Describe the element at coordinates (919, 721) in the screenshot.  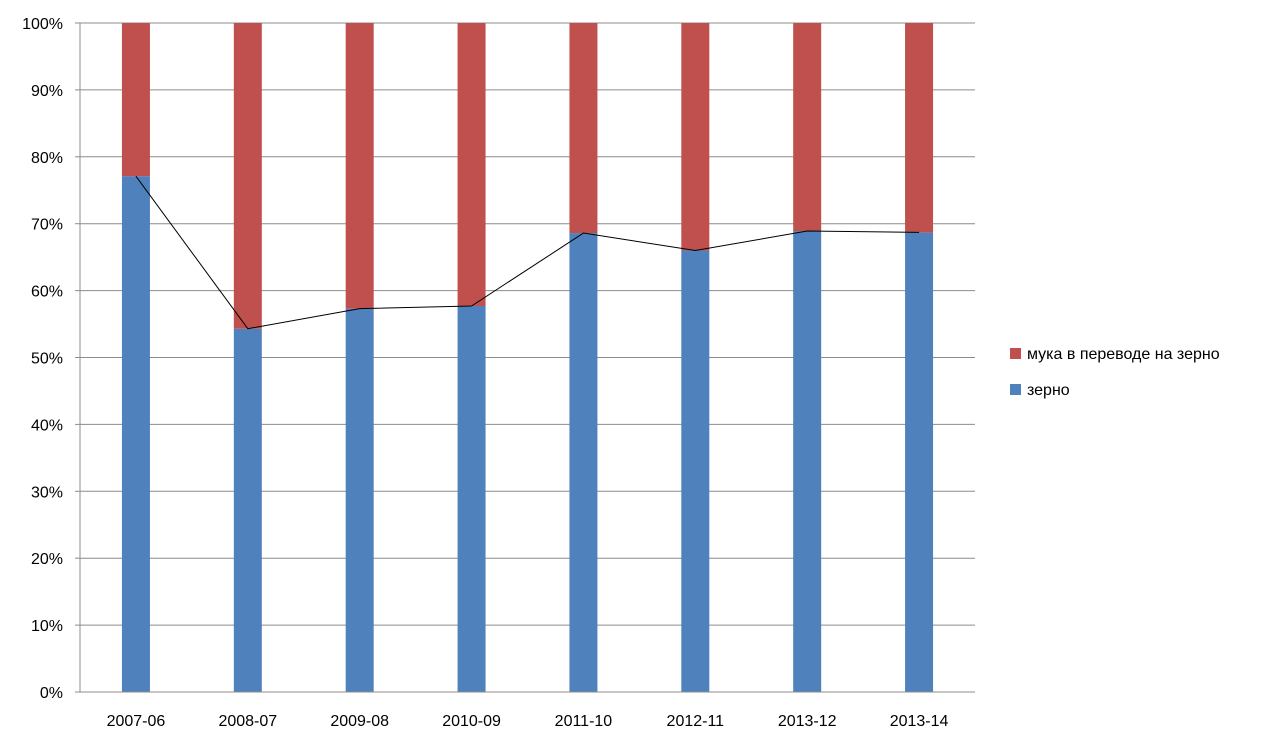
I see `x-tick-label: 2013-14` at that location.